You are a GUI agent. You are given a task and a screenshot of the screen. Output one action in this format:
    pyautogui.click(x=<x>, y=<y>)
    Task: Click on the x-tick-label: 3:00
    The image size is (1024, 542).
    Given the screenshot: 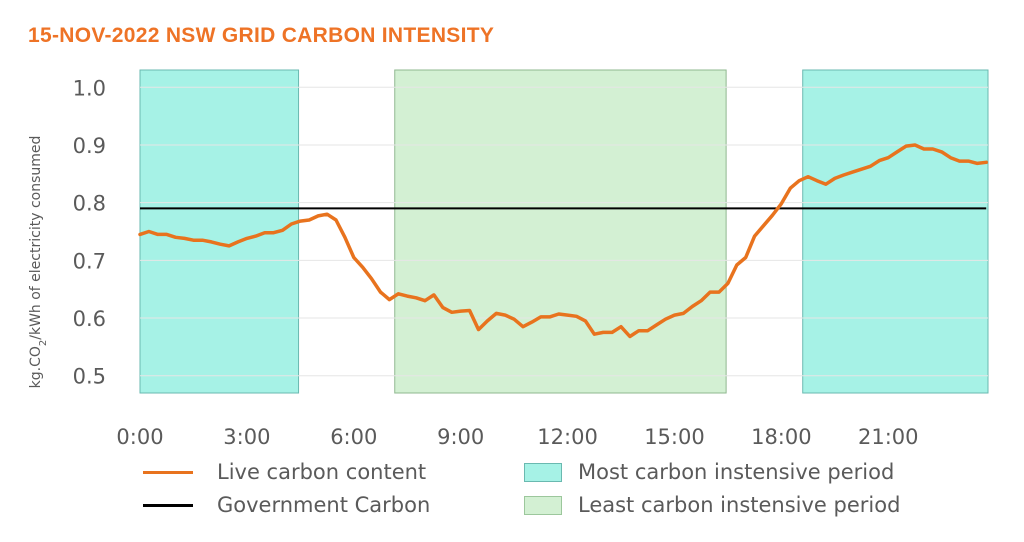 What is the action you would take?
    pyautogui.click(x=246, y=437)
    